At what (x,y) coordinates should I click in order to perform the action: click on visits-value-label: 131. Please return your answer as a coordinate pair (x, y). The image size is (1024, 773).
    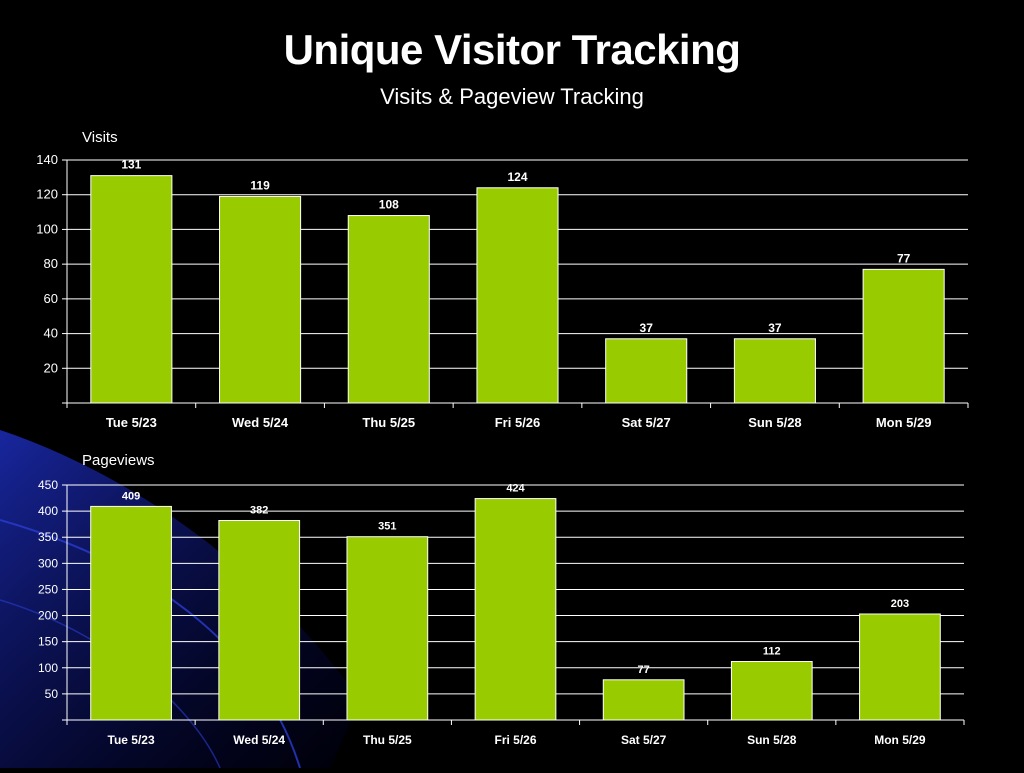
    Looking at the image, I should click on (131, 165).